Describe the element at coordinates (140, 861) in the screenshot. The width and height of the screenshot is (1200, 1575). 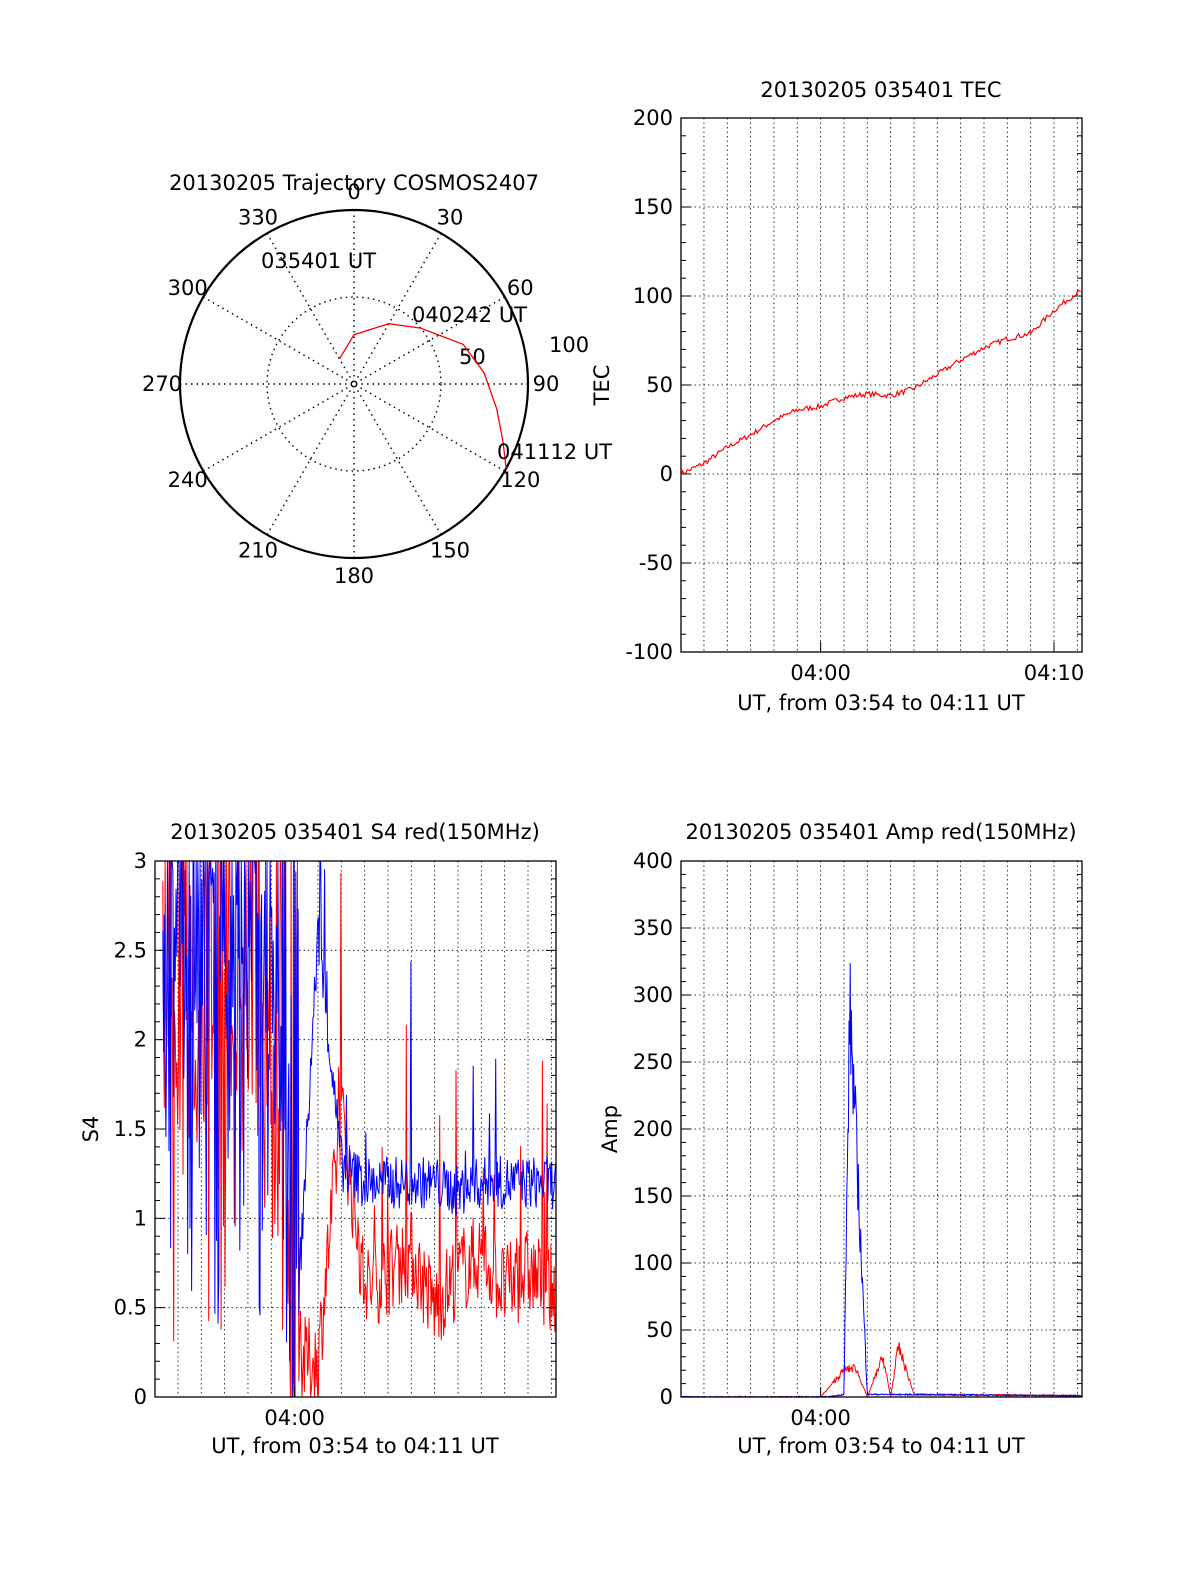
I see `s4-y-tick-label: 3` at that location.